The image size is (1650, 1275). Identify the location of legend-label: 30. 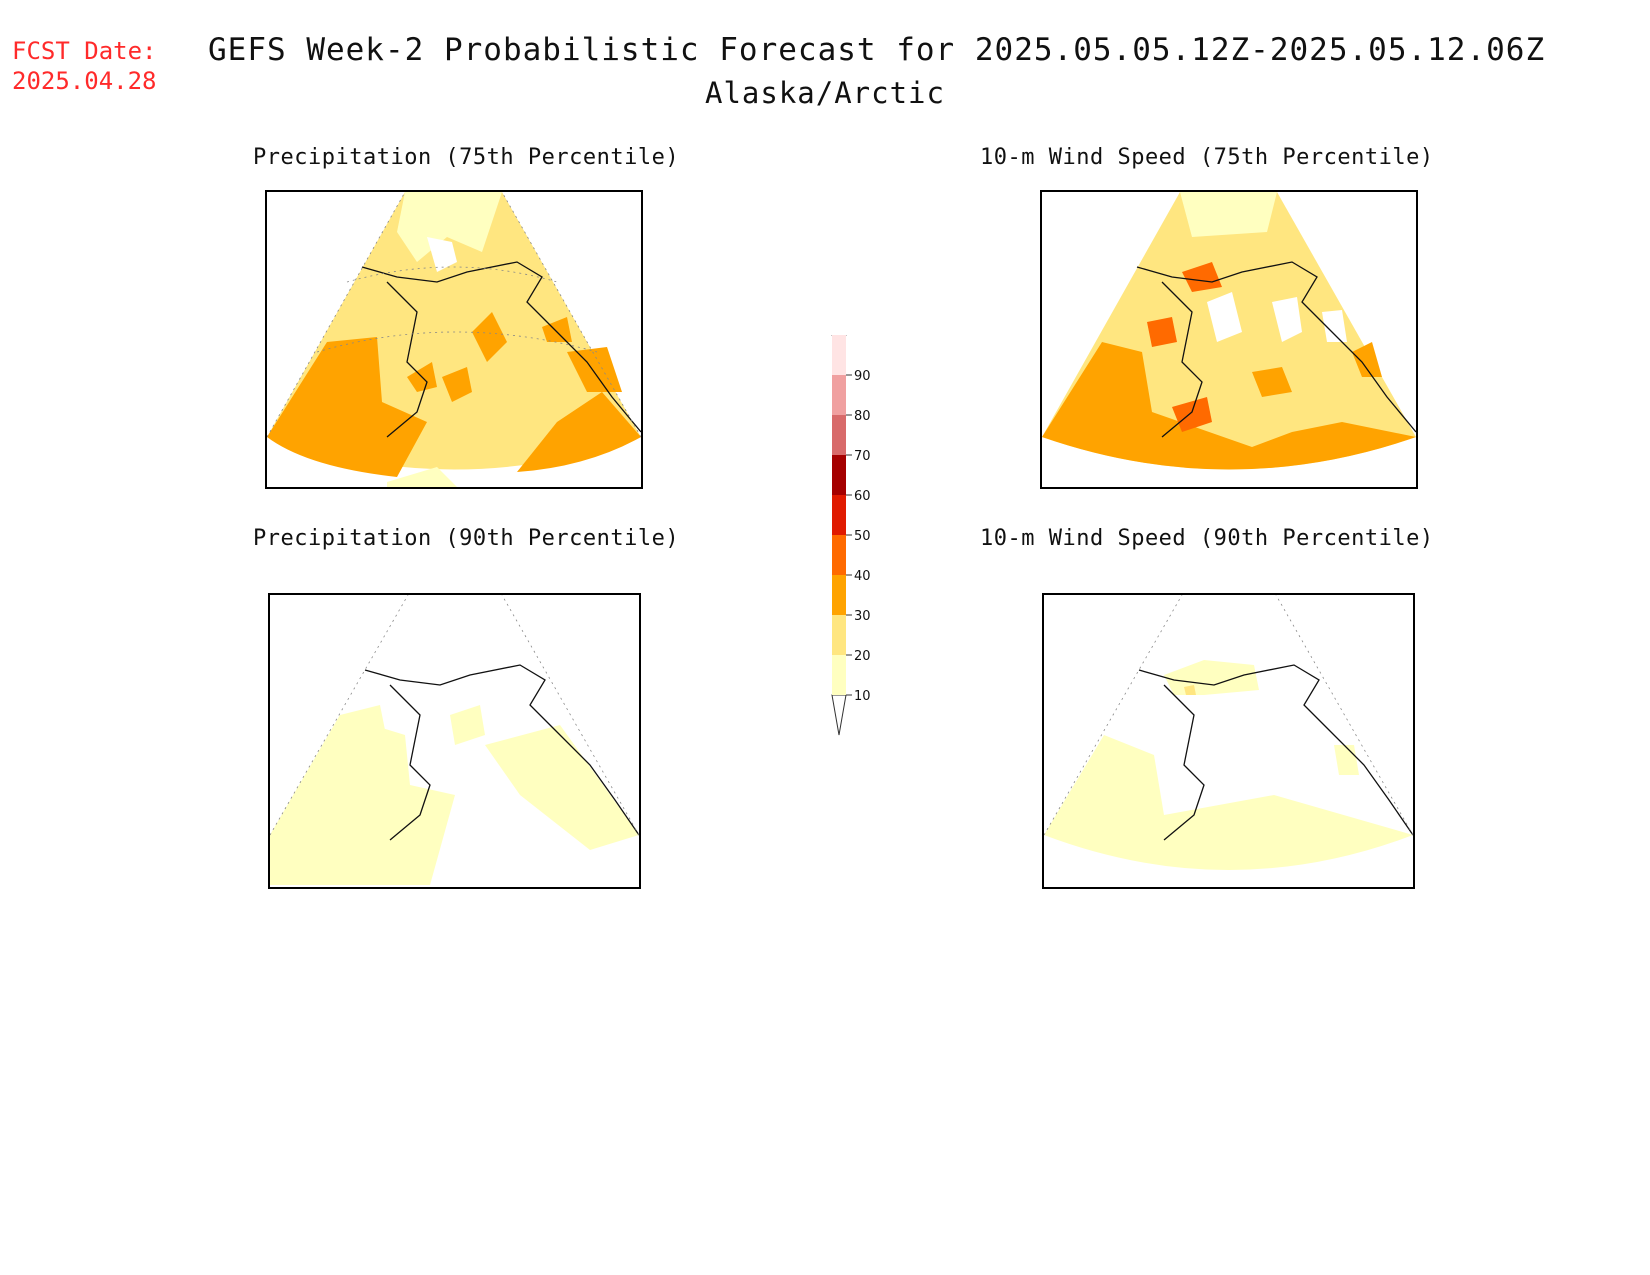
(862, 616).